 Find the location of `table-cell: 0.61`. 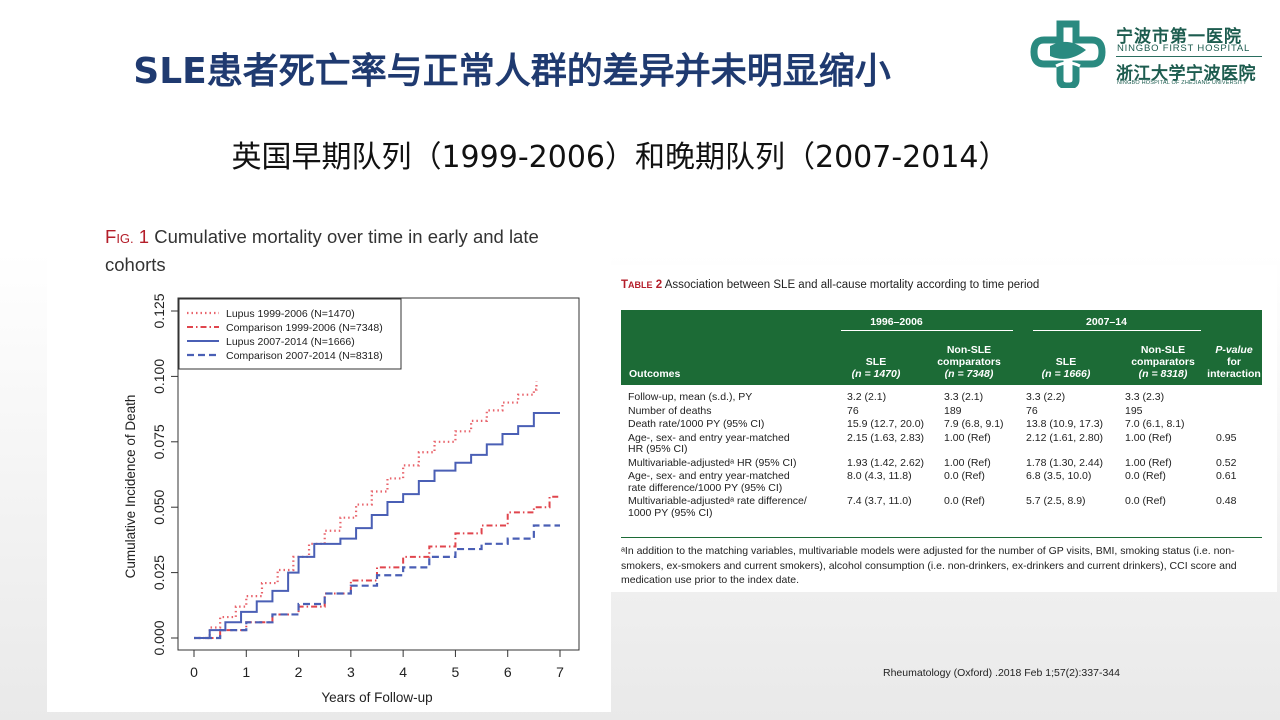

table-cell: 0.61 is located at coordinates (1226, 476).